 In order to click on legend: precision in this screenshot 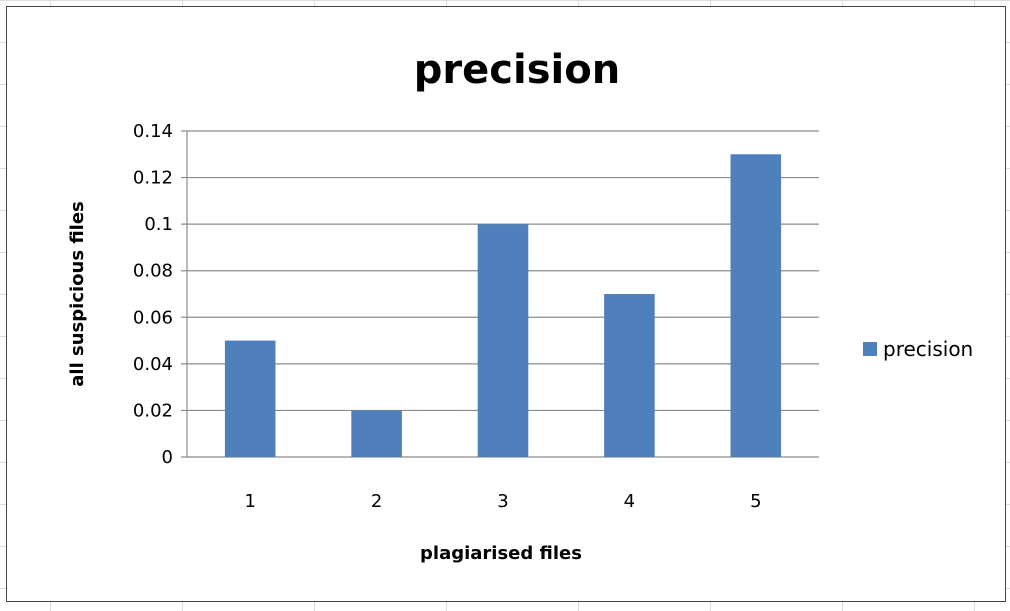, I will do `click(918, 349)`.